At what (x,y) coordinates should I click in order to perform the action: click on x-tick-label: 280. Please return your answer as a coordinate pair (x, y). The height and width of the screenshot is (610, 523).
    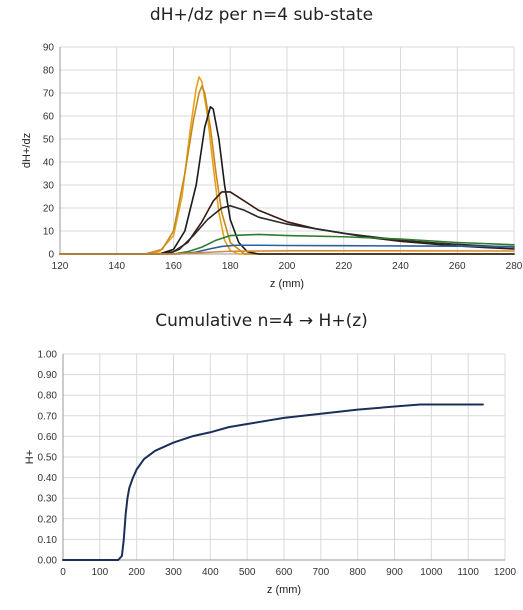
    Looking at the image, I should click on (514, 266).